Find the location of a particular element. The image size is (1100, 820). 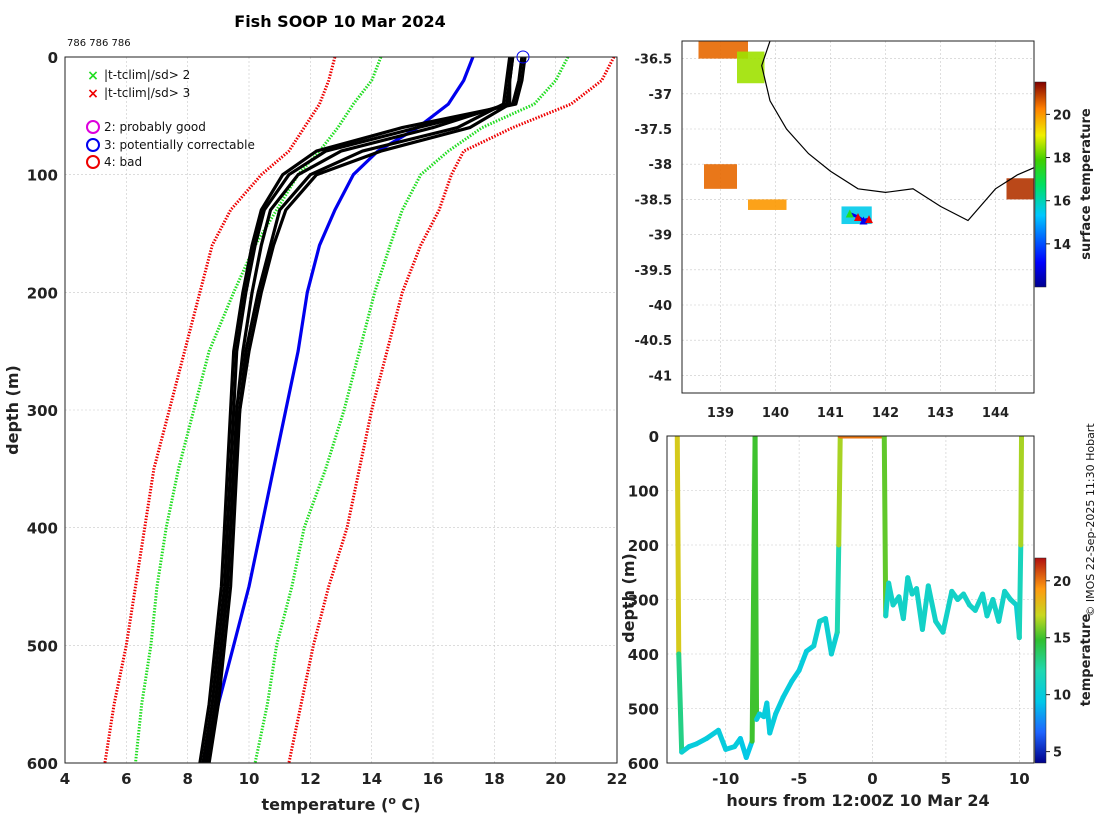

section-colorbar-tick-label: 10 is located at coordinates (1062, 696).